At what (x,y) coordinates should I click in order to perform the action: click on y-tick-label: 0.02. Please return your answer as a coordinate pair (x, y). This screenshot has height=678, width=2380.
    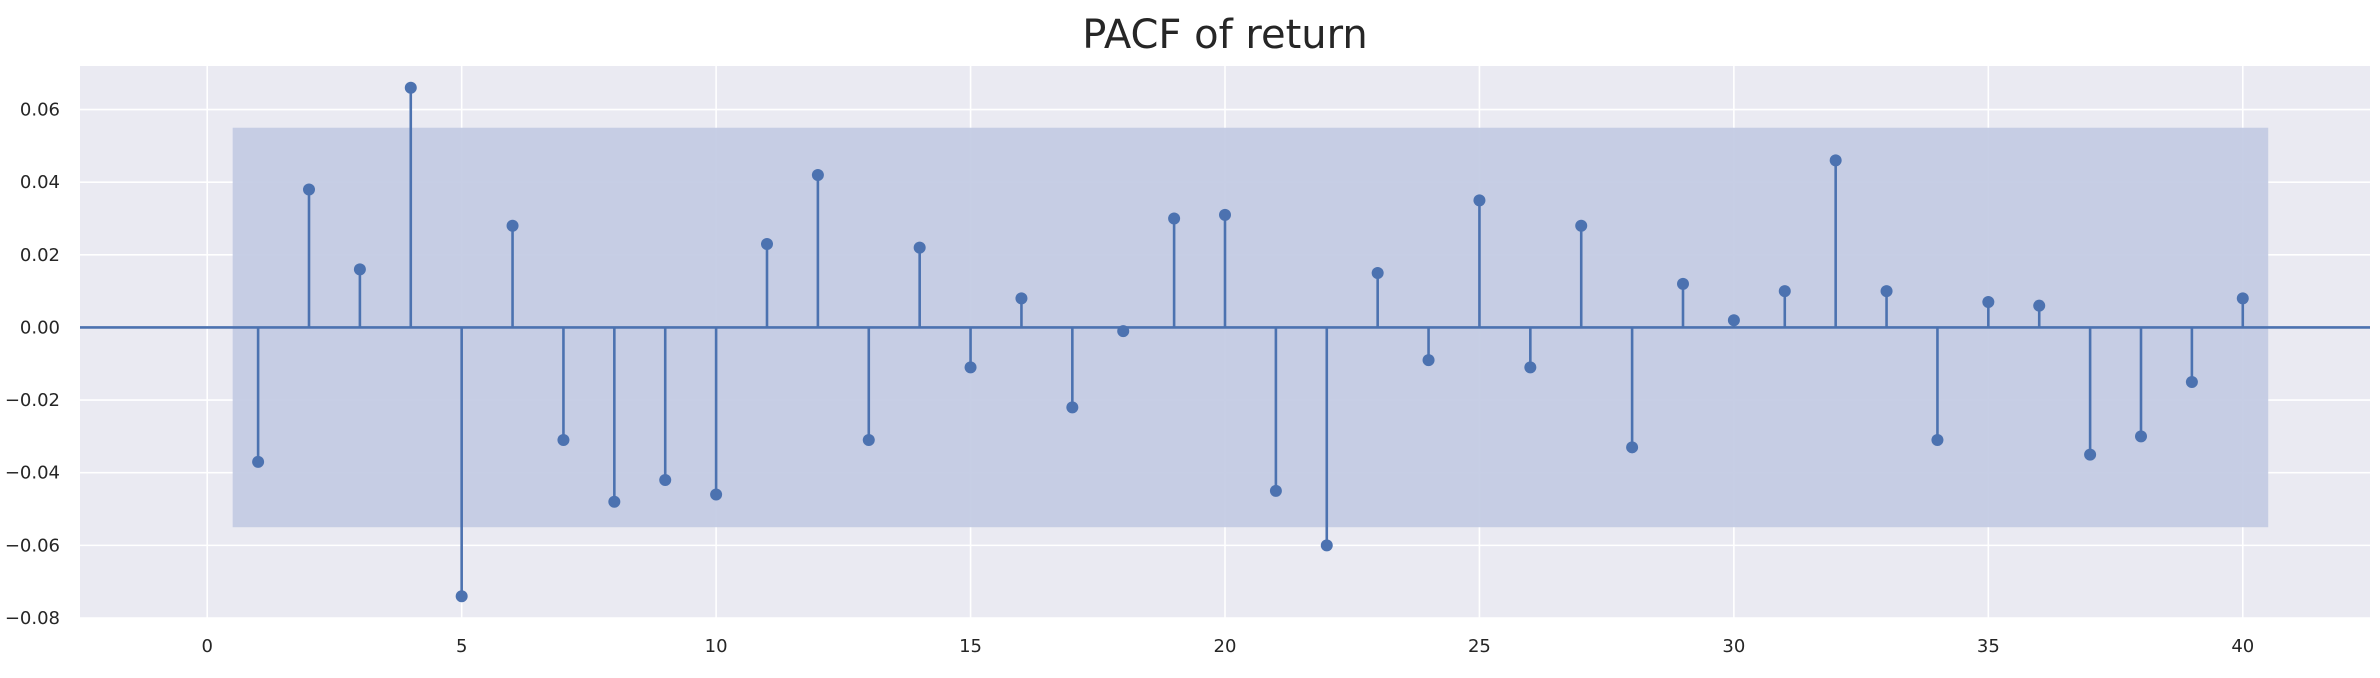
    Looking at the image, I should click on (40, 255).